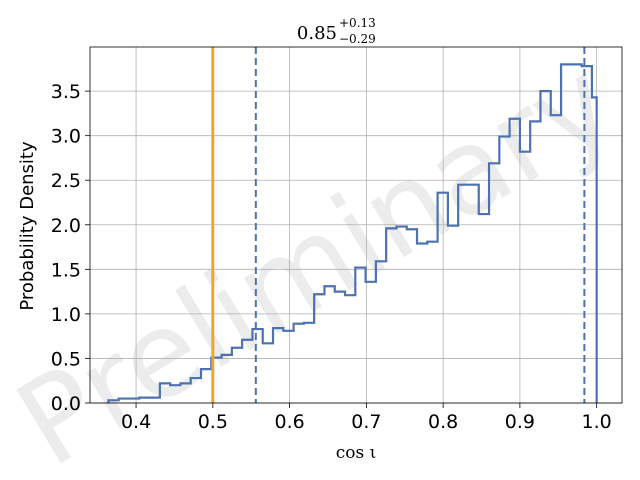  I want to click on chart-title: 0.85 +0.13 −0.29, so click(336, 31).